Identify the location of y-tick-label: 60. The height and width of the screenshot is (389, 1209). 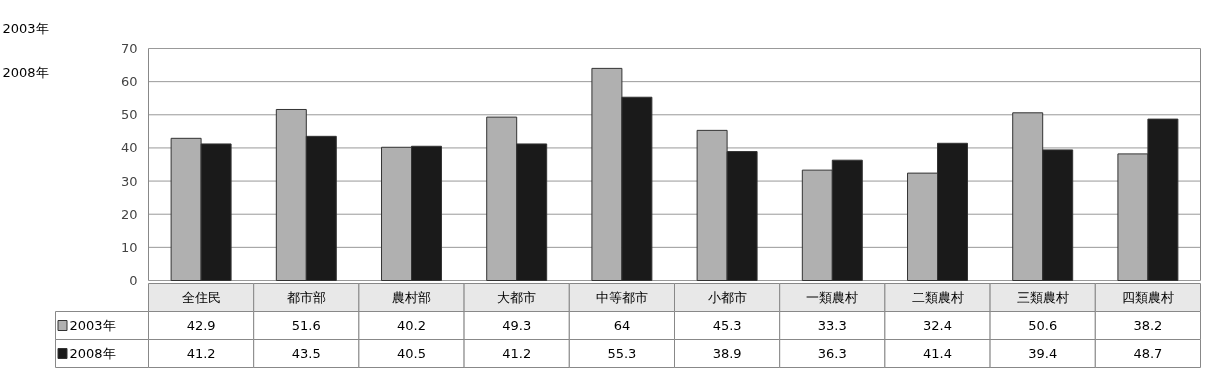
(129, 82).